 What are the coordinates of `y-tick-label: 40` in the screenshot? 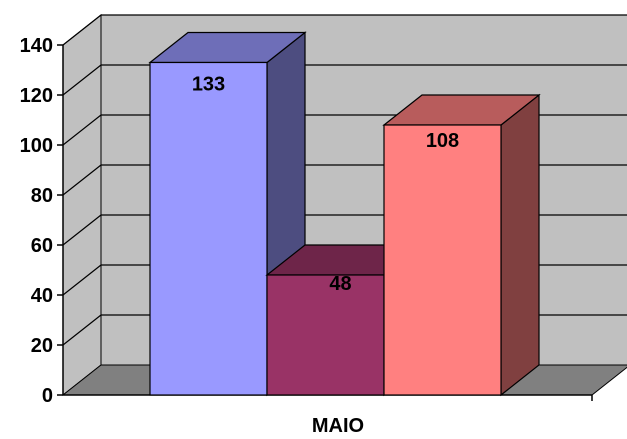 It's located at (42, 296).